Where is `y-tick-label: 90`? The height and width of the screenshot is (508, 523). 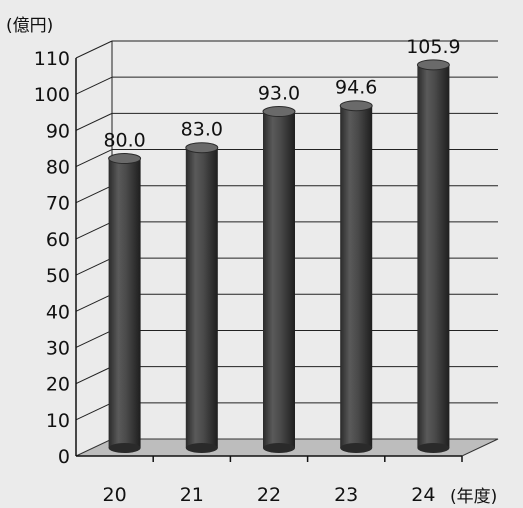
y-tick-label: 90 is located at coordinates (58, 131).